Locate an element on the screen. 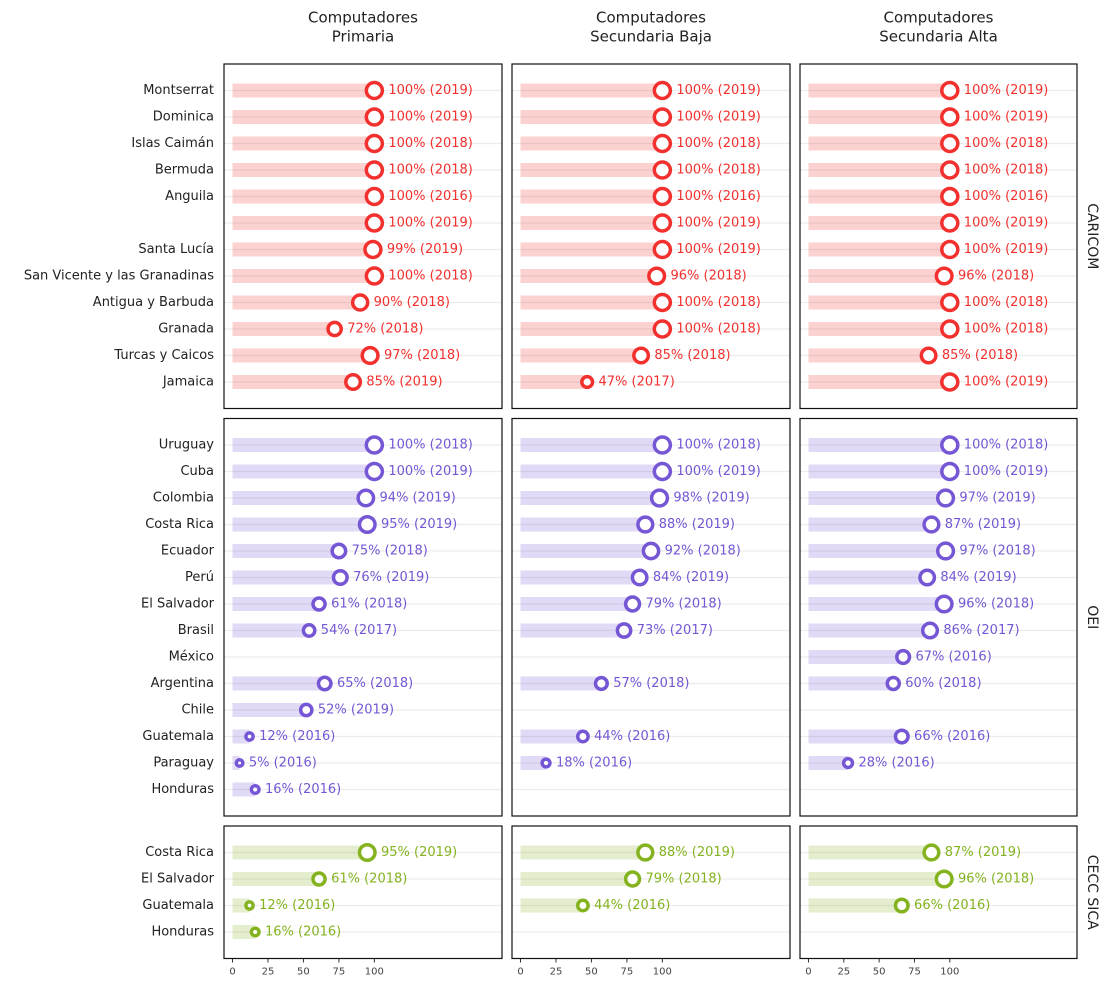  value-label: 85% (2018) is located at coordinates (692, 355).